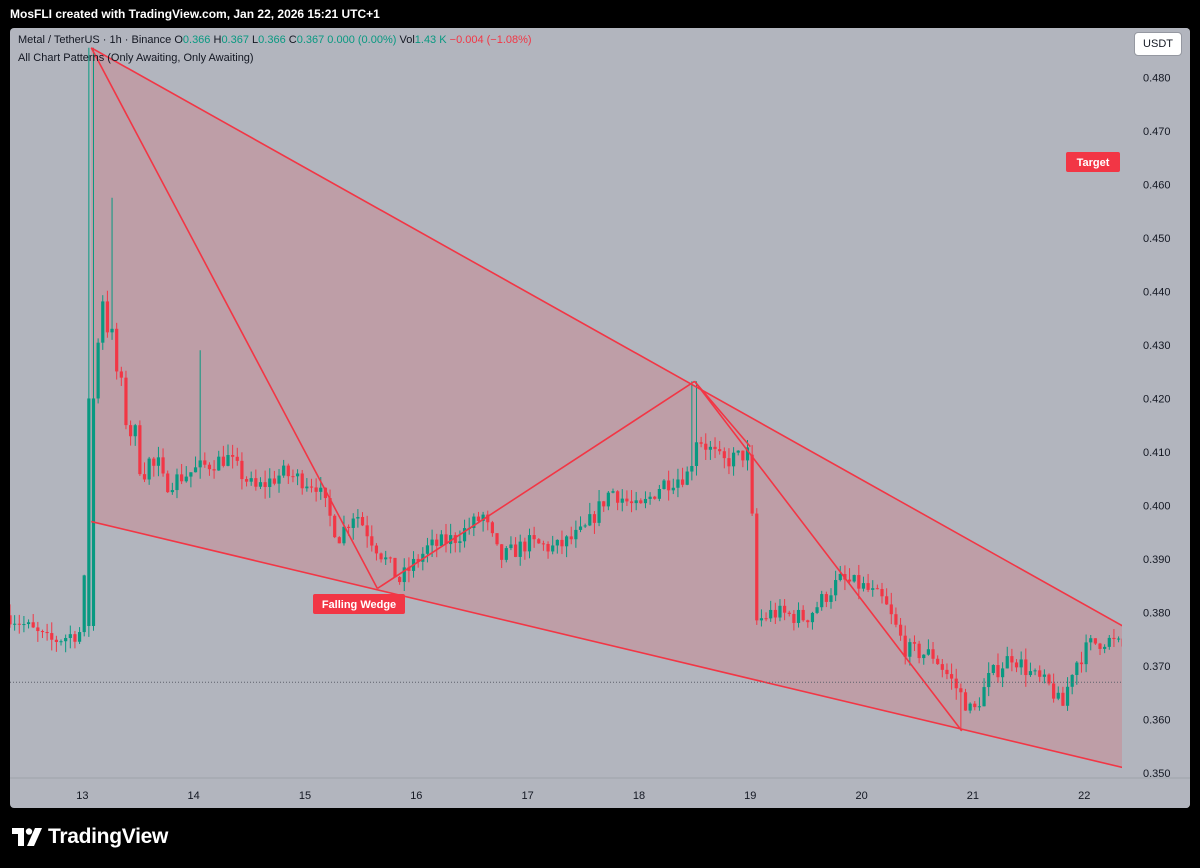  Describe the element at coordinates (108, 836) in the screenshot. I see `tradingview-logo-text: TradingView` at that location.